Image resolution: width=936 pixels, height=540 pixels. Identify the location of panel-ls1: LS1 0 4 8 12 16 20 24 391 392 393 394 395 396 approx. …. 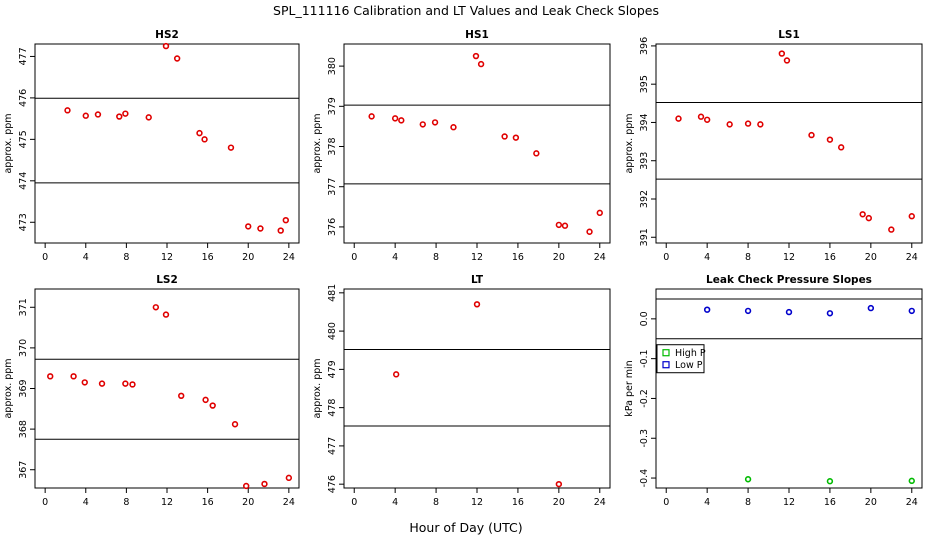
(773, 146).